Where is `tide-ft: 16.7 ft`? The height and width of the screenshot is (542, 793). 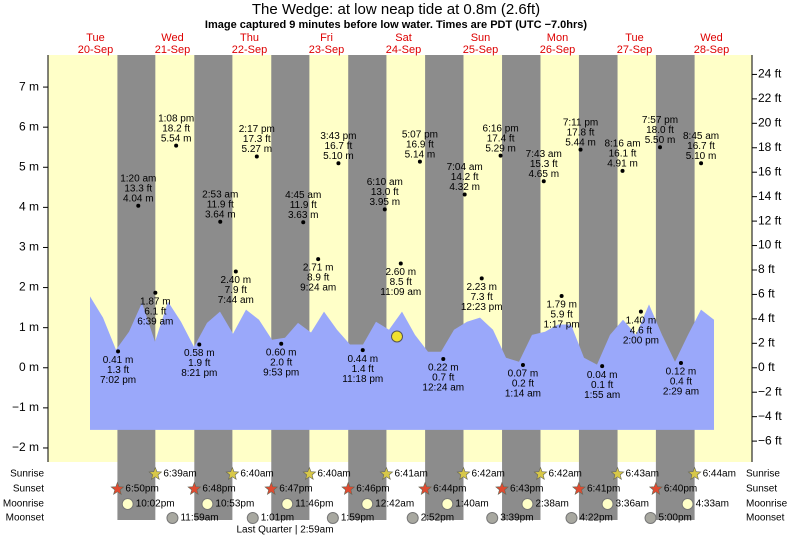 tide-ft: 16.7 ft is located at coordinates (339, 146).